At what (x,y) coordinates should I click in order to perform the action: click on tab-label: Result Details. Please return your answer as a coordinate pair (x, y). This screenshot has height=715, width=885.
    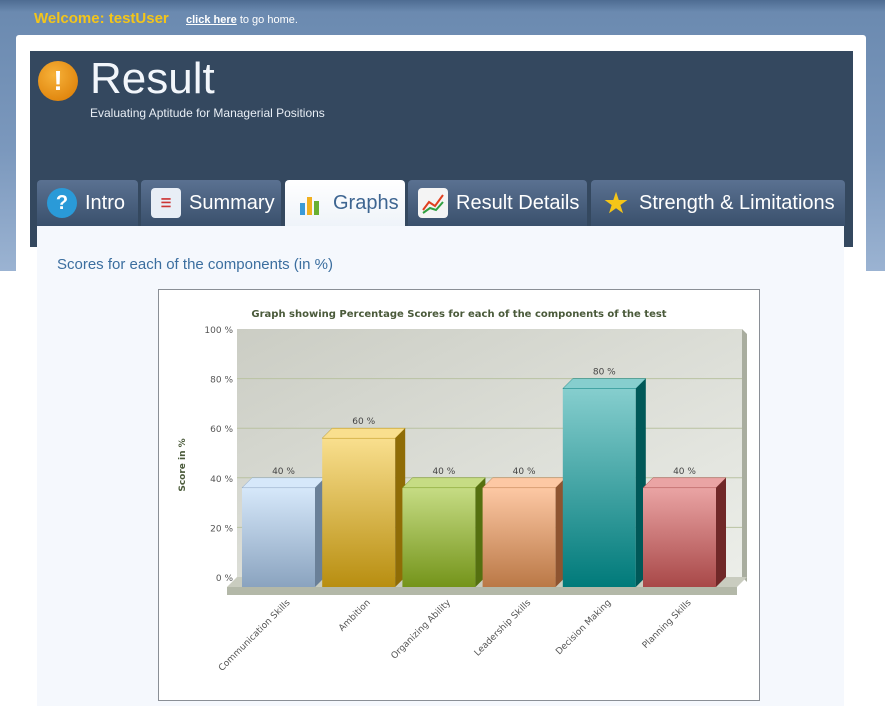
    Looking at the image, I should click on (518, 202).